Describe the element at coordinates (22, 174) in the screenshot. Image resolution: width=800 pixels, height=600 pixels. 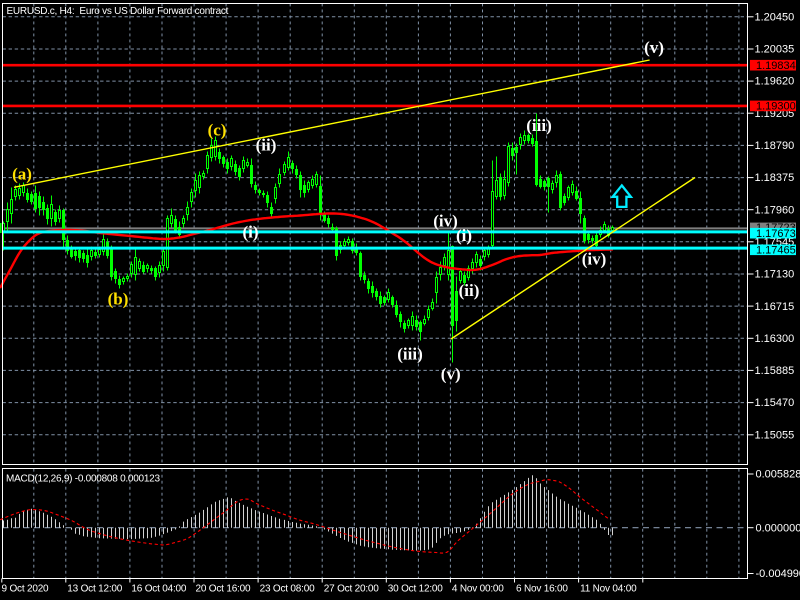
I see `svg-text: (a)` at that location.